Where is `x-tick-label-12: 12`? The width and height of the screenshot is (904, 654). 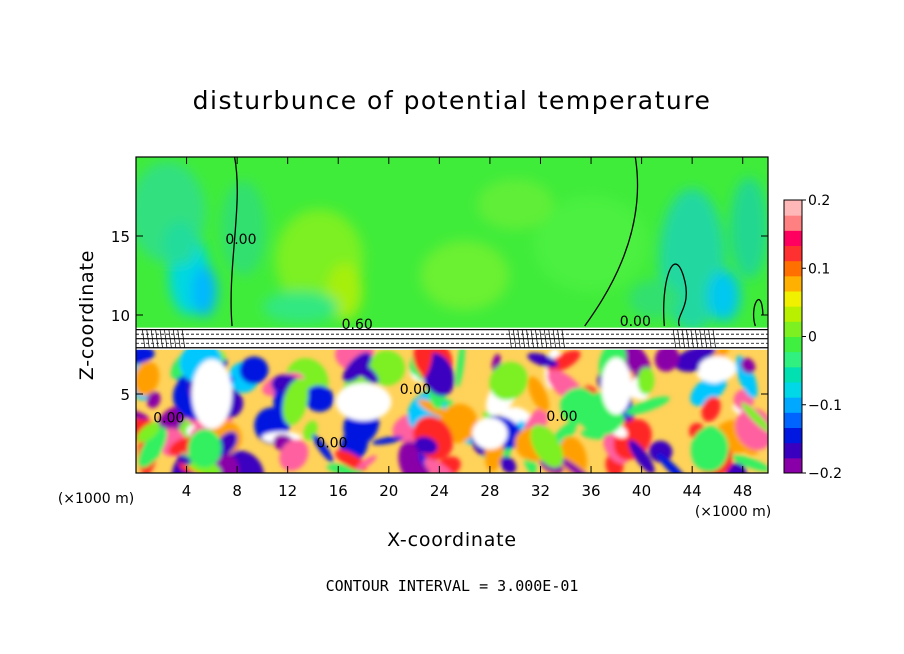 x-tick-label-12: 12 is located at coordinates (287, 491).